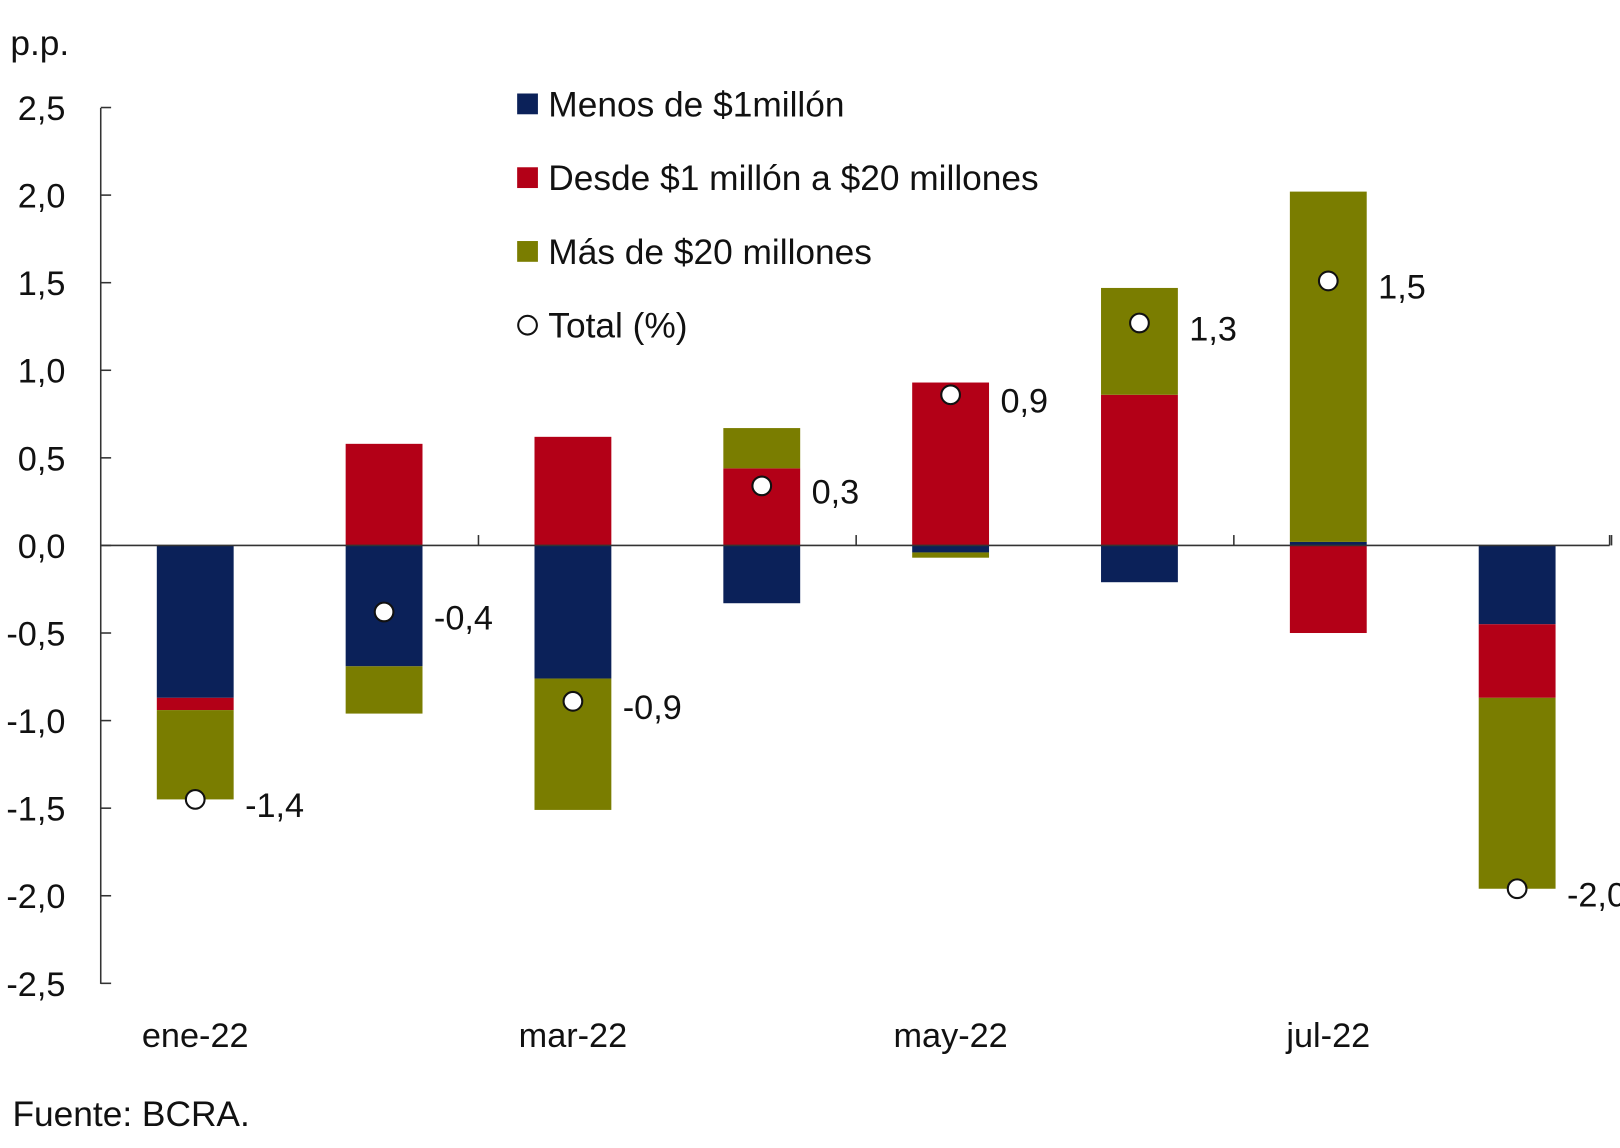 The image size is (1620, 1148). What do you see at coordinates (39, 43) in the screenshot?
I see `y-axis-label: p.p.` at bounding box center [39, 43].